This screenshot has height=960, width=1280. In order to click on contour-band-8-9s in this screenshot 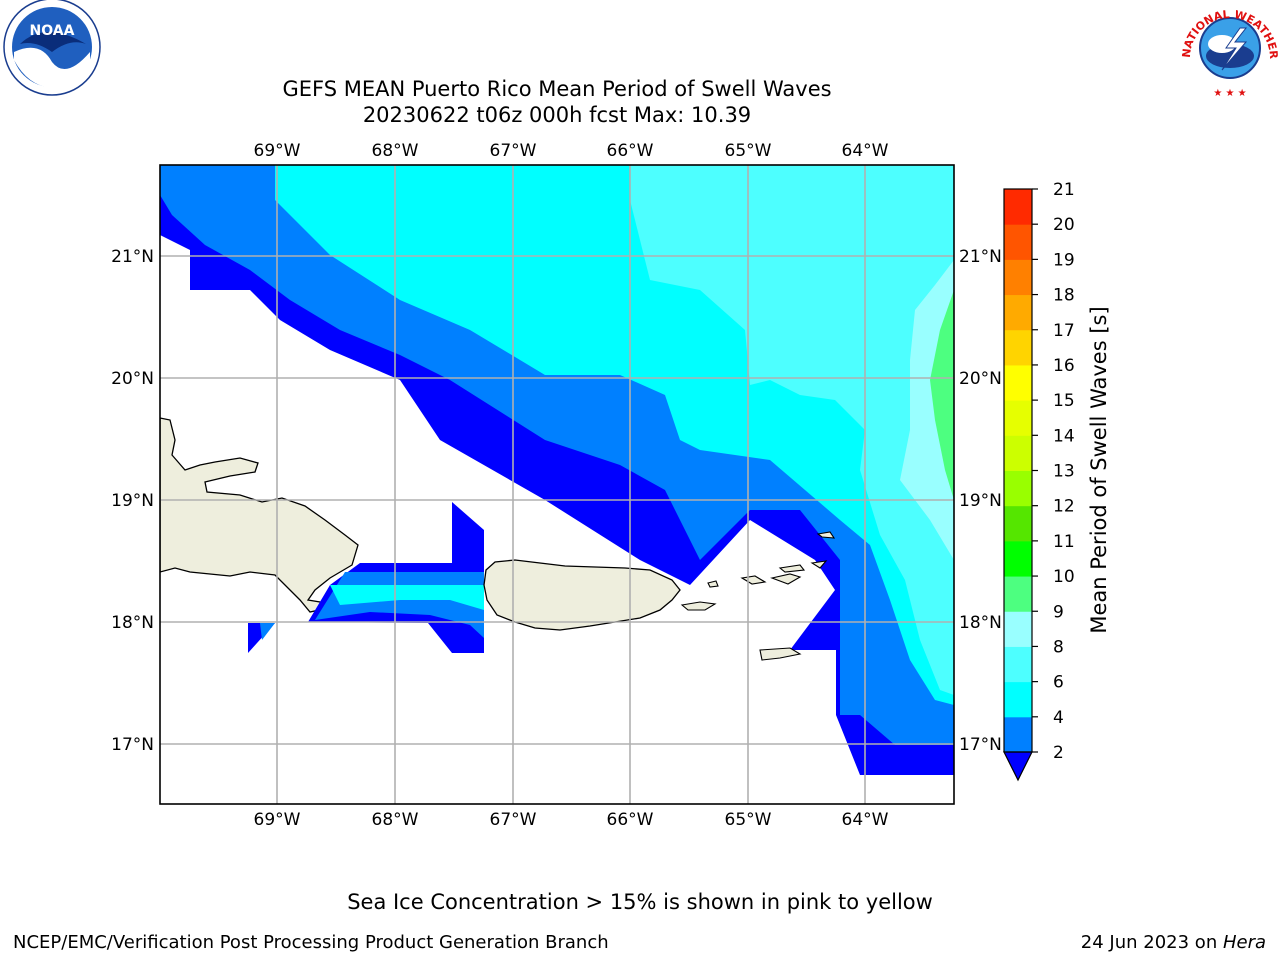, I will do `click(792, 430)`.